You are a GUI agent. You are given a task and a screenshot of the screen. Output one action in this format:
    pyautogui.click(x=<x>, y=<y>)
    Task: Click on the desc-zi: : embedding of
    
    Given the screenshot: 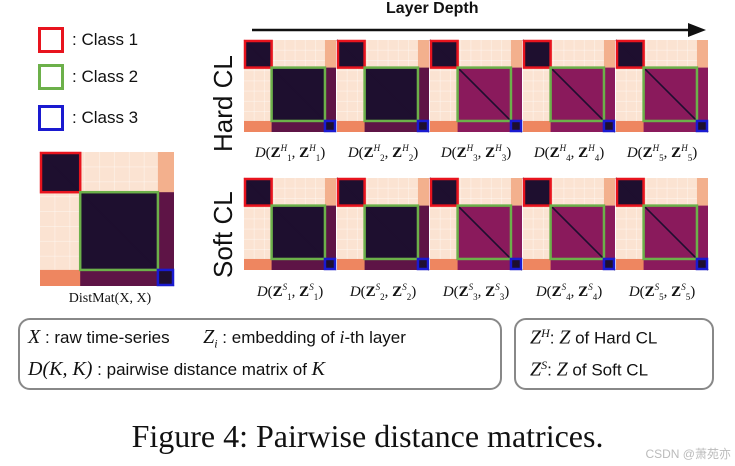 What is the action you would take?
    pyautogui.click(x=278, y=337)
    